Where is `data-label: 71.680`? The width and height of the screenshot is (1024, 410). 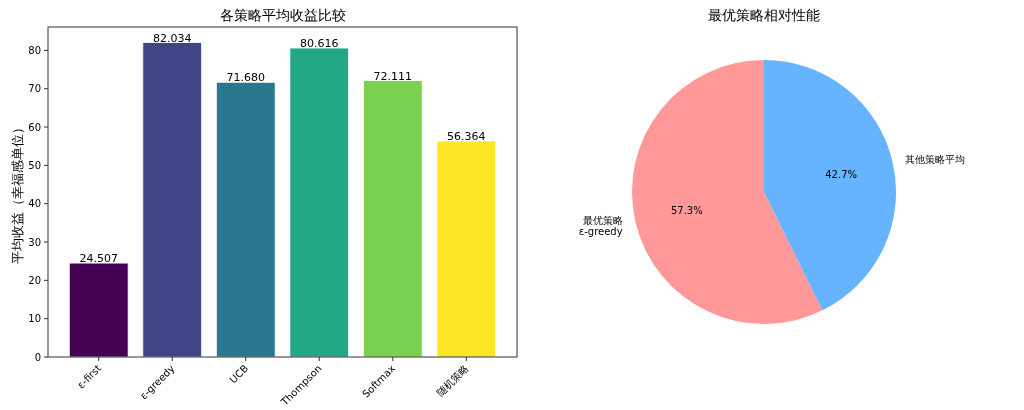 data-label: 71.680 is located at coordinates (245, 78).